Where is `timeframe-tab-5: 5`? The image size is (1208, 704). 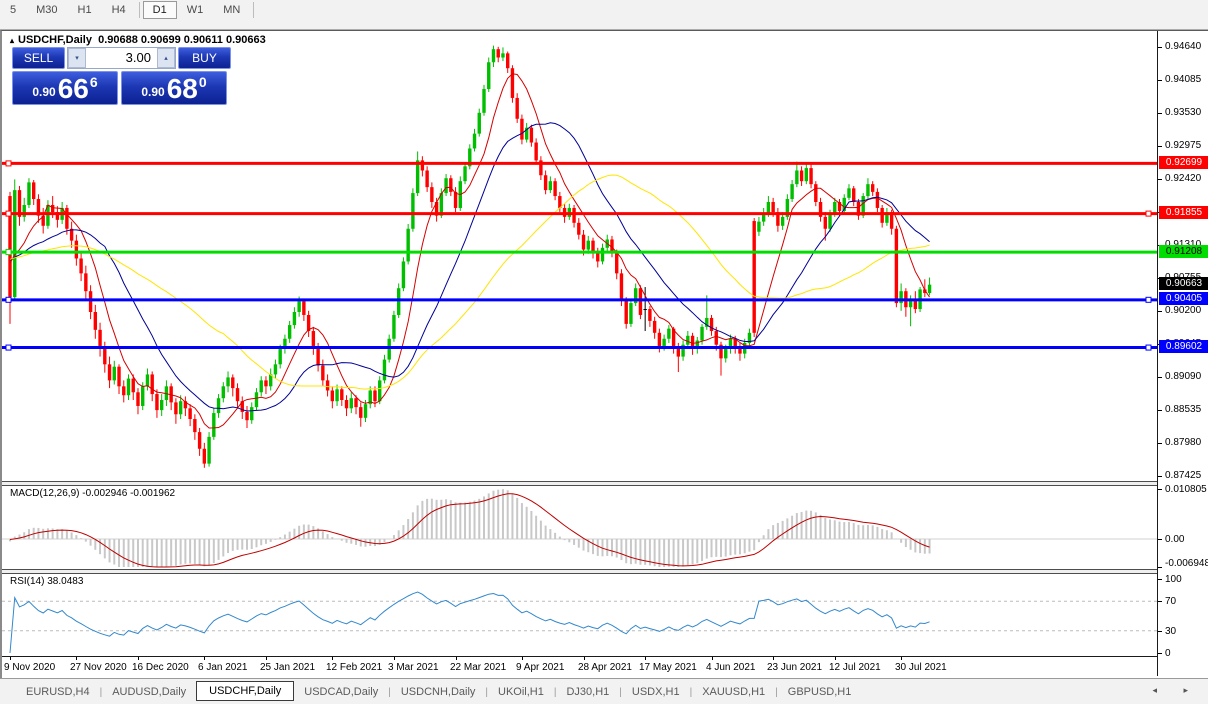
timeframe-tab-5: 5 is located at coordinates (13, 10).